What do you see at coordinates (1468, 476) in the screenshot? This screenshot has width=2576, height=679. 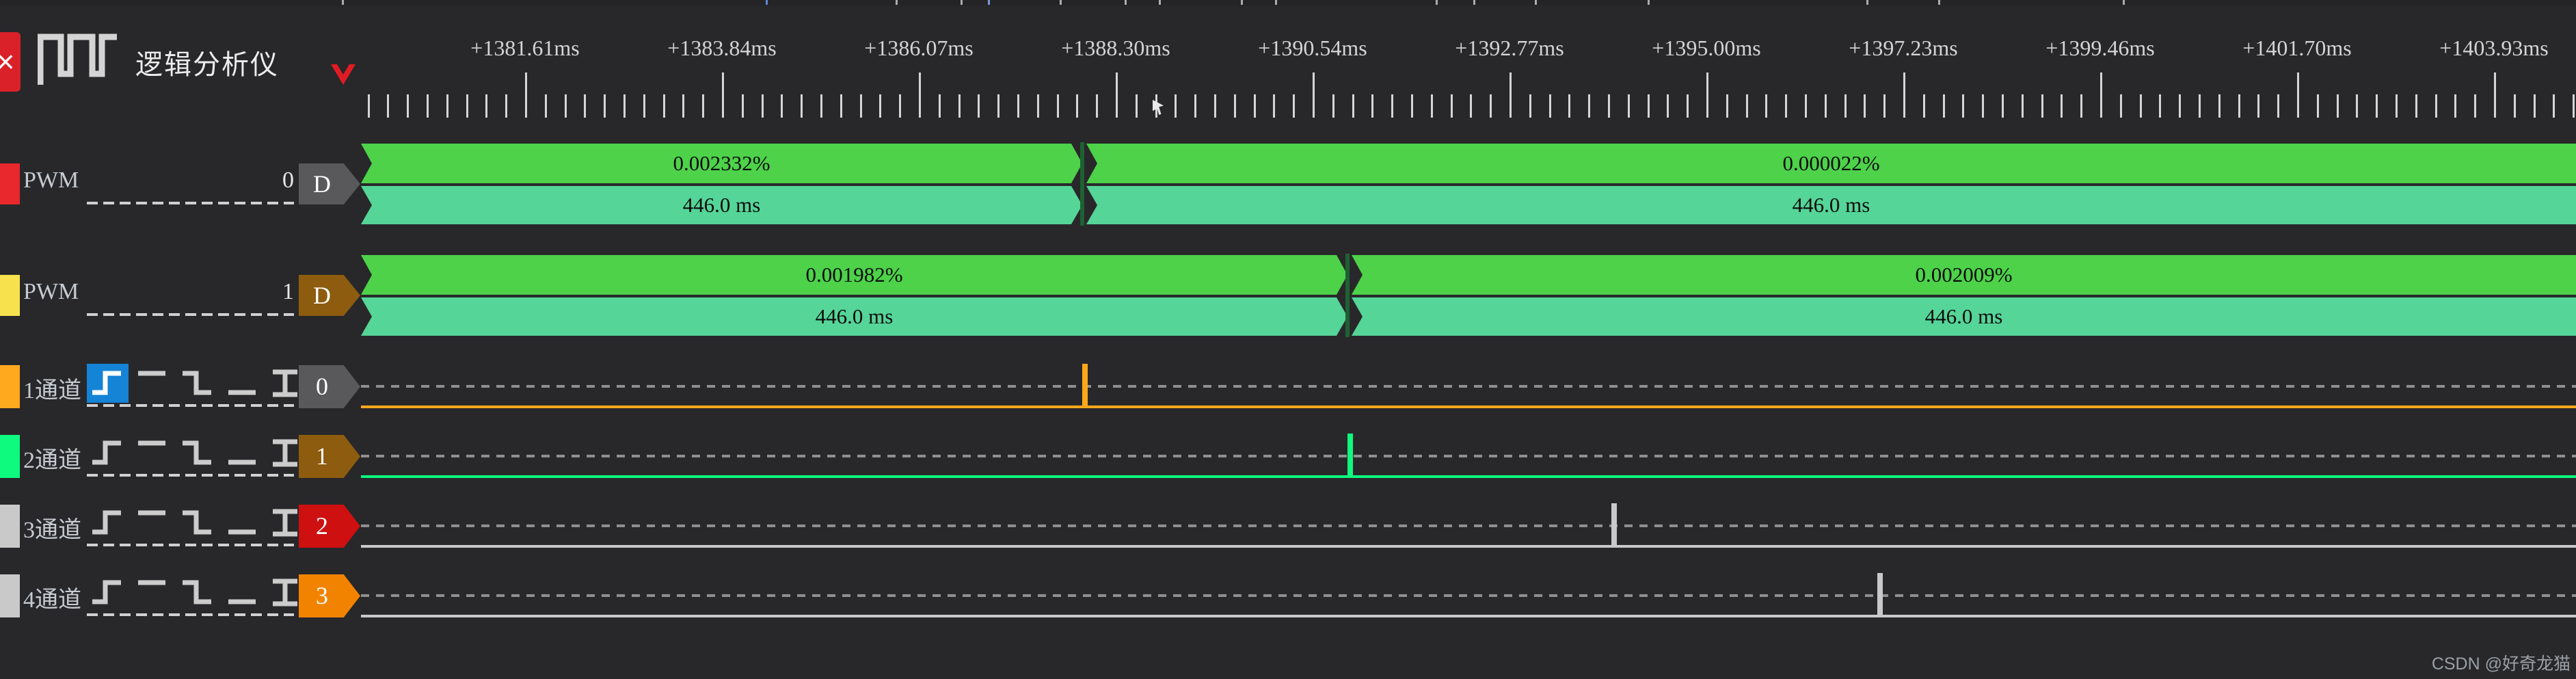 I see `channel-signal-line` at bounding box center [1468, 476].